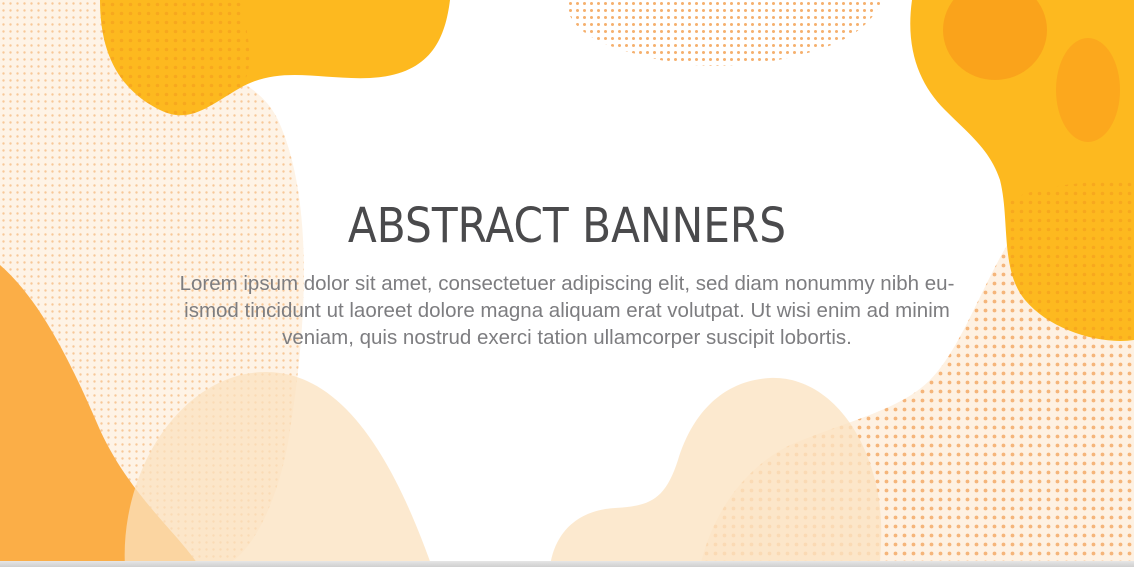  I want to click on top-right-small-oval, so click(1088, 90).